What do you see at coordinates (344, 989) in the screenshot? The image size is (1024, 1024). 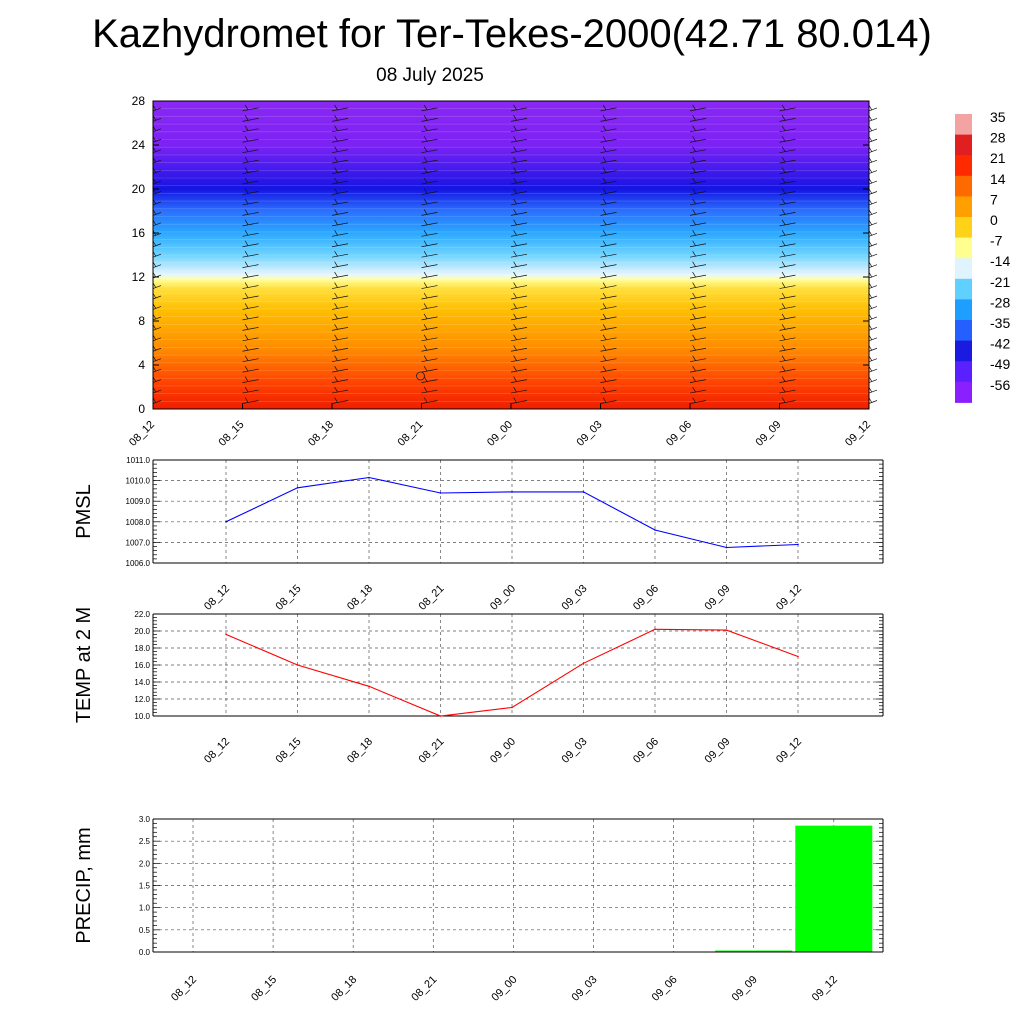 I see `x-tick-label: 08_18` at bounding box center [344, 989].